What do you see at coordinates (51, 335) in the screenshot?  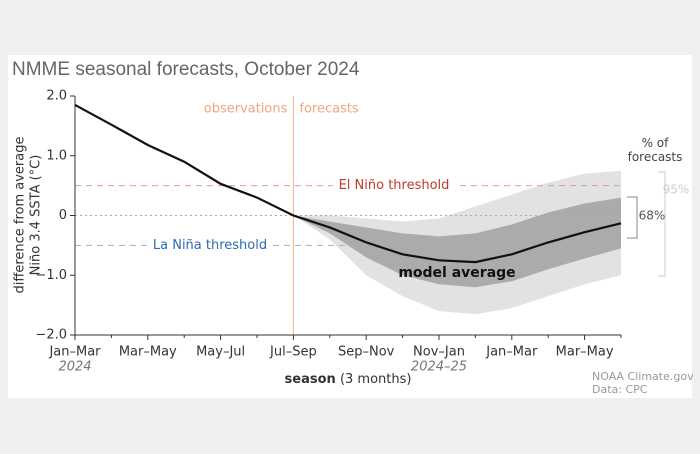 I see `y-tick-label: −2.0` at bounding box center [51, 335].